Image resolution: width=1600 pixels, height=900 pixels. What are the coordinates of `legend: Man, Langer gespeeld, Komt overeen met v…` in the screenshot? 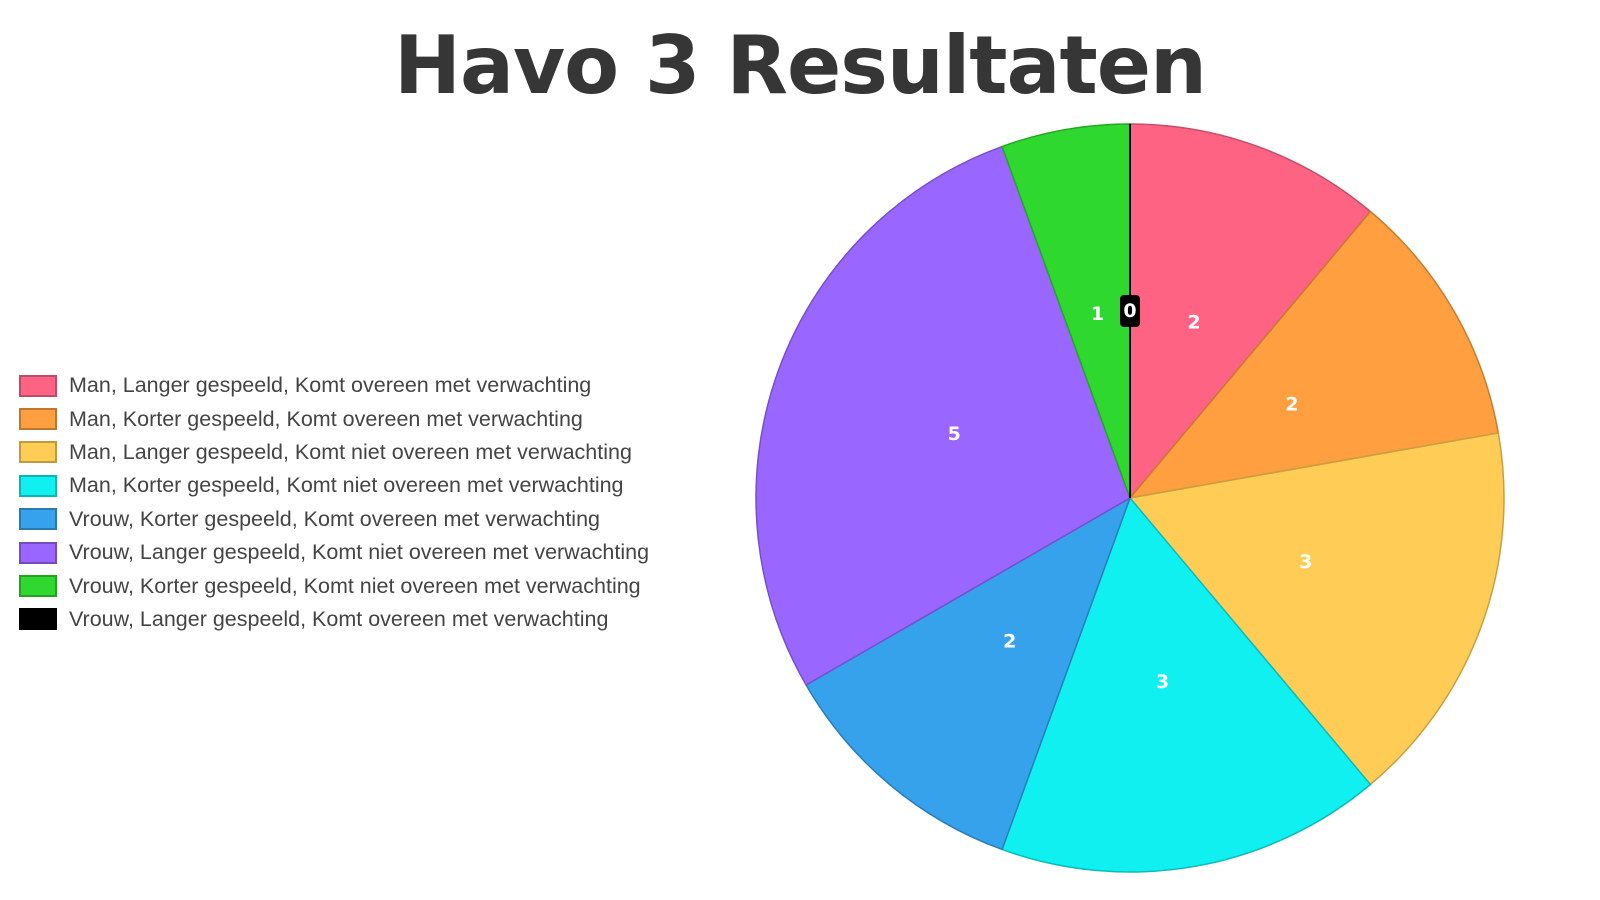 It's located at (334, 502).